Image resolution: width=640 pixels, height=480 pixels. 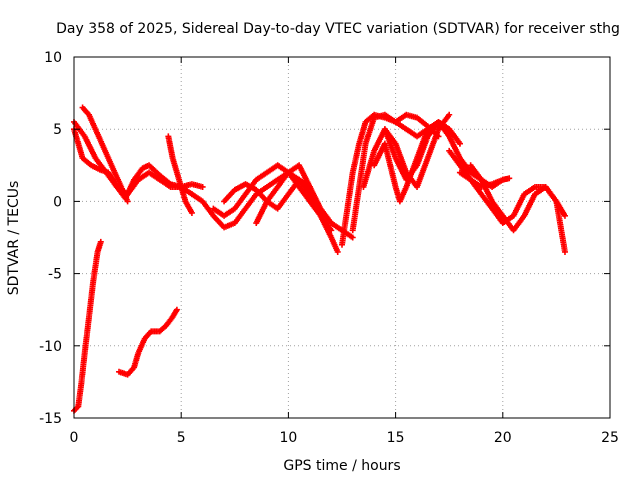 I want to click on y-tick-label: -10, so click(x=50, y=347).